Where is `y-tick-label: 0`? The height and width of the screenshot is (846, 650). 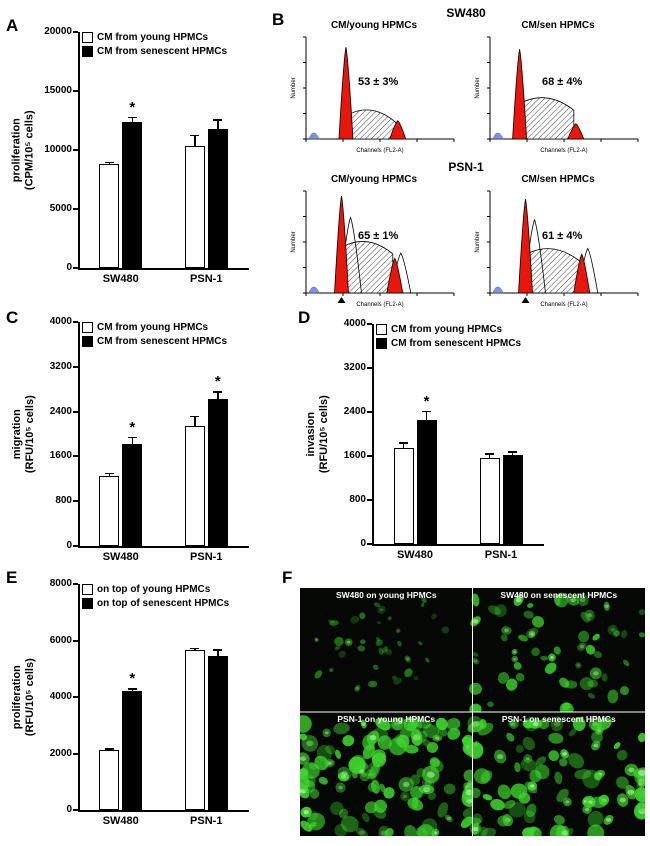
y-tick-label: 0 is located at coordinates (69, 809).